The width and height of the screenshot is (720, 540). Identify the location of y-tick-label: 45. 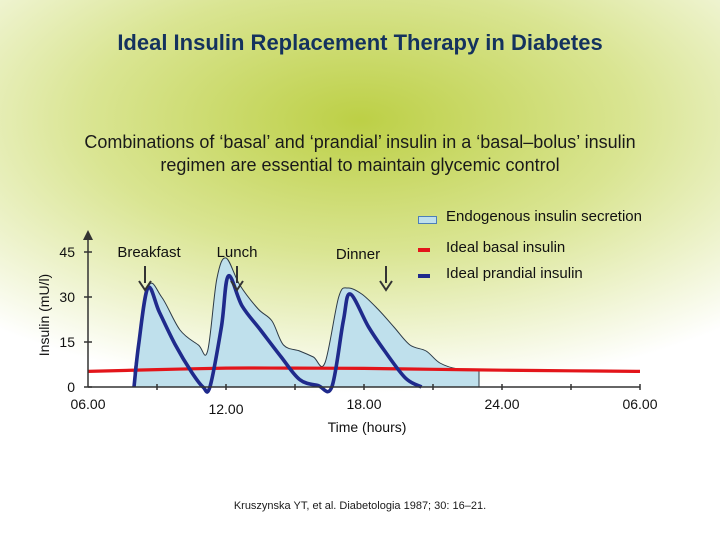
(67, 252).